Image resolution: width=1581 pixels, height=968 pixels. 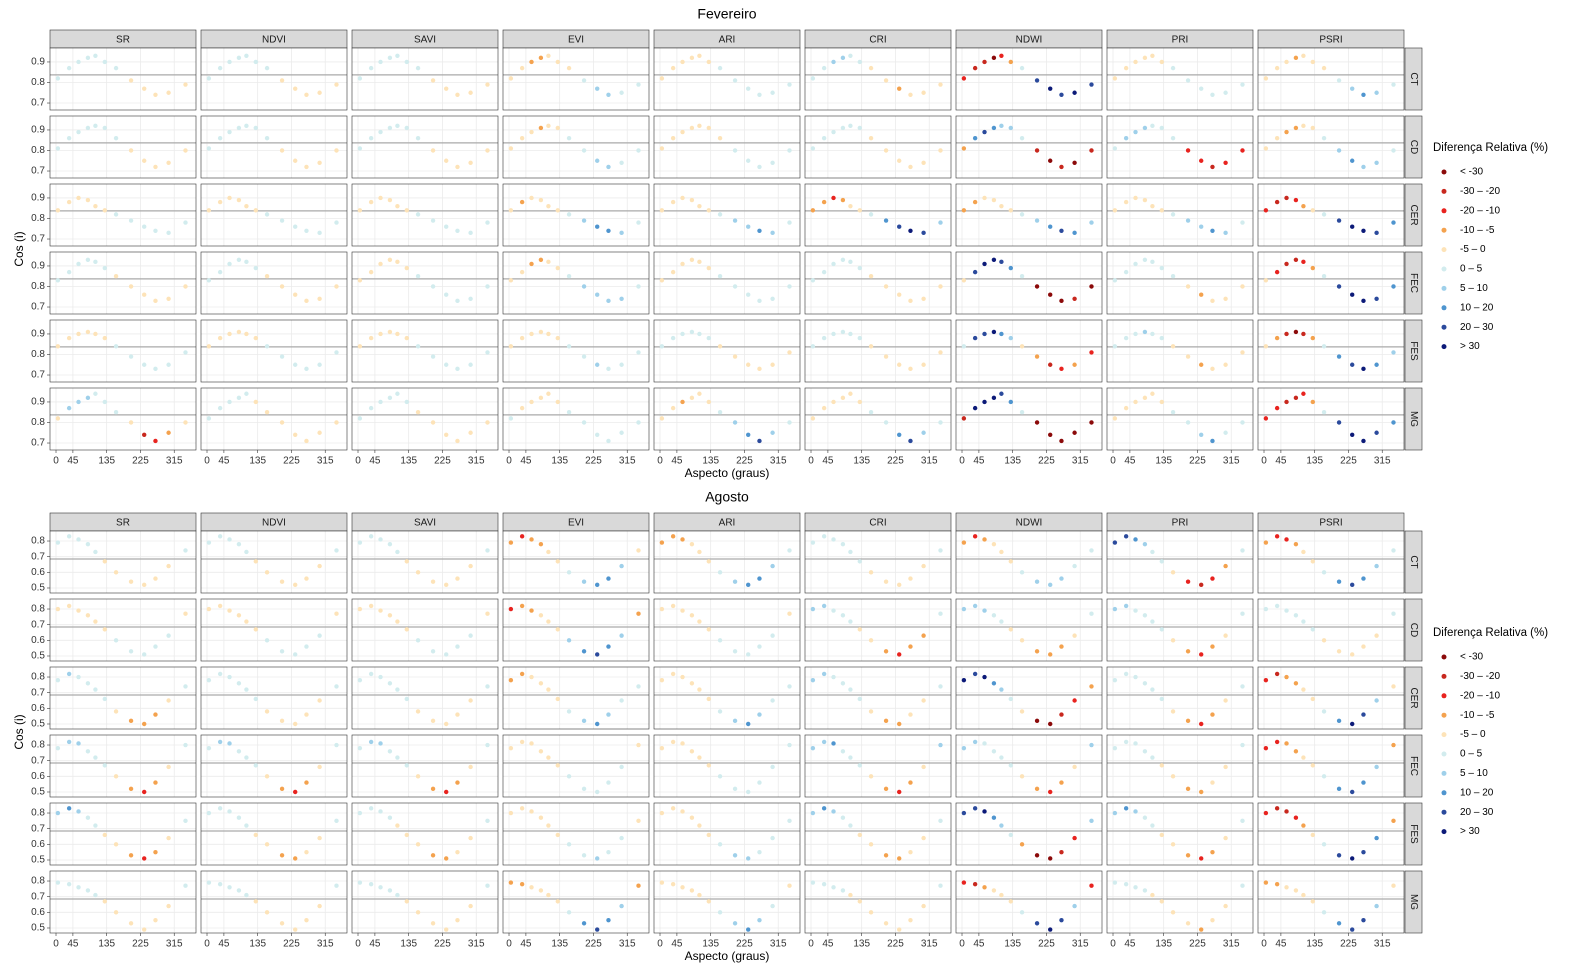 What do you see at coordinates (38, 708) in the screenshot?
I see `y-tick-label: 0.6` at bounding box center [38, 708].